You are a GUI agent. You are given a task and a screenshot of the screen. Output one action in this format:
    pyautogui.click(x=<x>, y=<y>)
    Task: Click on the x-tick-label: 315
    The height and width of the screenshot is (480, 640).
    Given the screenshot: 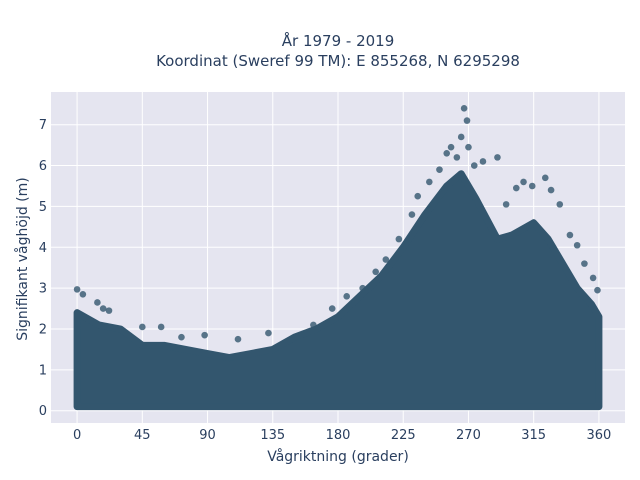 What is the action you would take?
    pyautogui.click(x=533, y=435)
    